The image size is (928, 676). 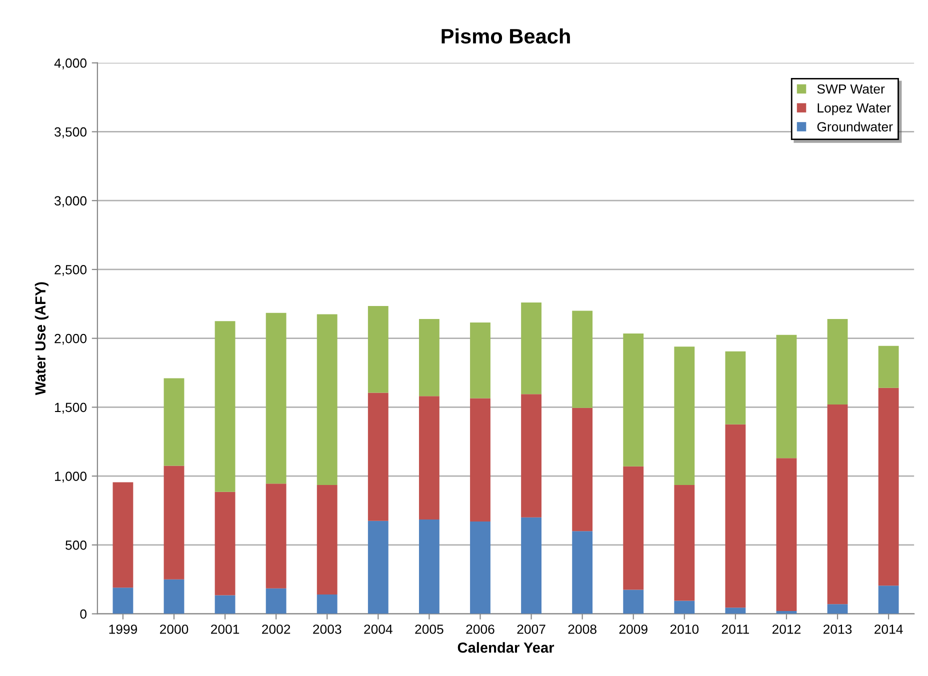 What do you see at coordinates (684, 629) in the screenshot?
I see `x-tick-label: 2010` at bounding box center [684, 629].